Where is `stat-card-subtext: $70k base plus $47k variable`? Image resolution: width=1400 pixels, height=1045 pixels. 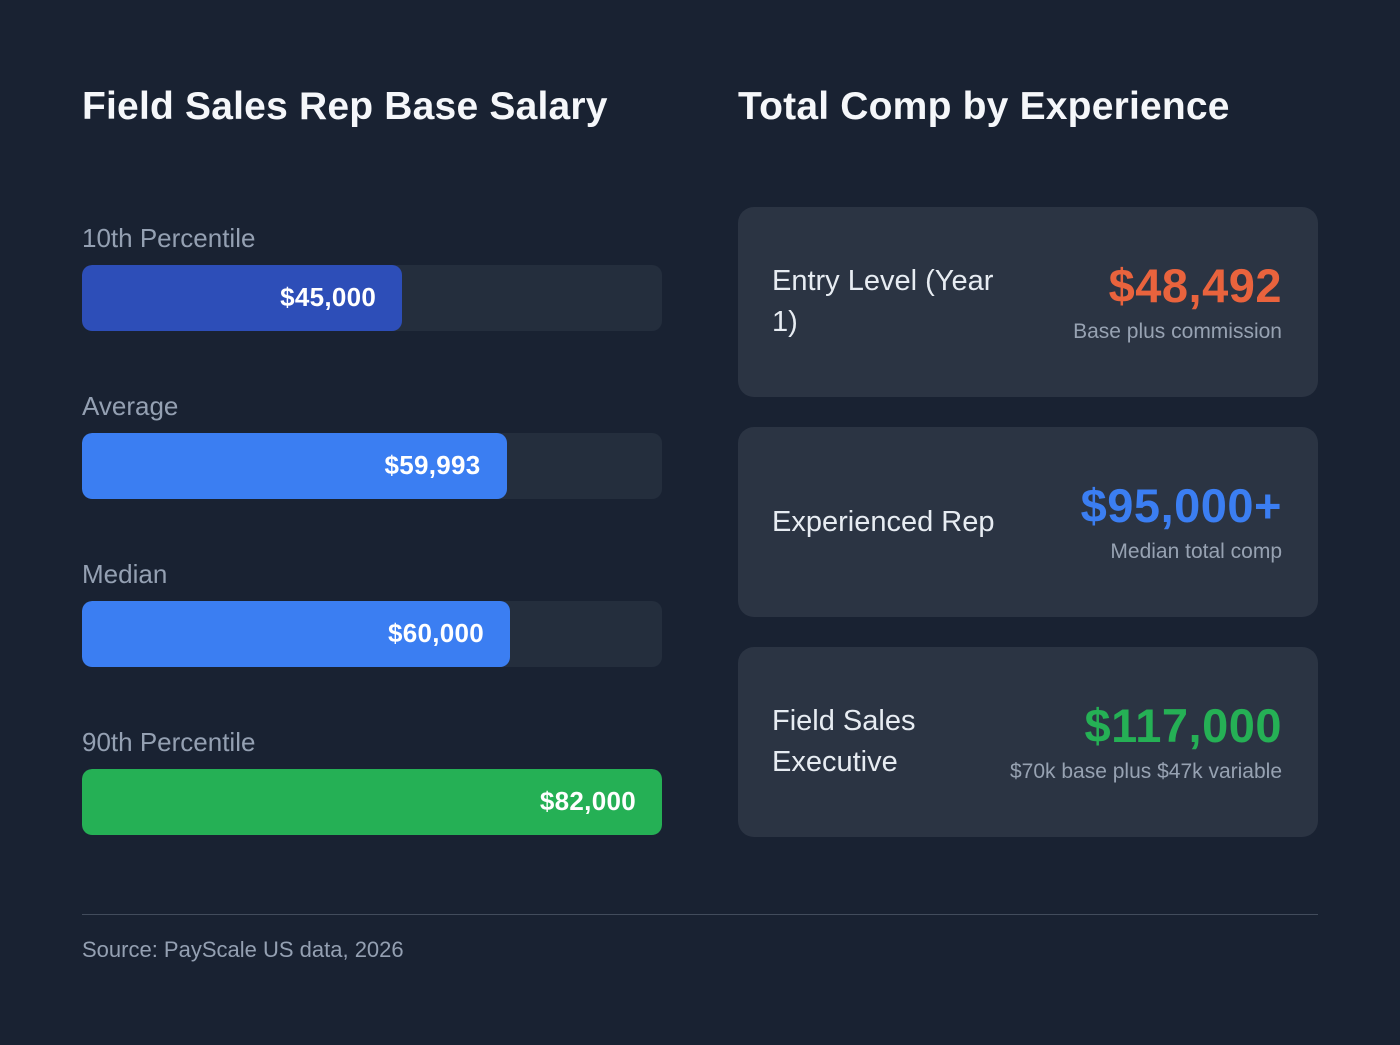
stat-card-subtext: $70k base plus $47k variable is located at coordinates (1145, 771).